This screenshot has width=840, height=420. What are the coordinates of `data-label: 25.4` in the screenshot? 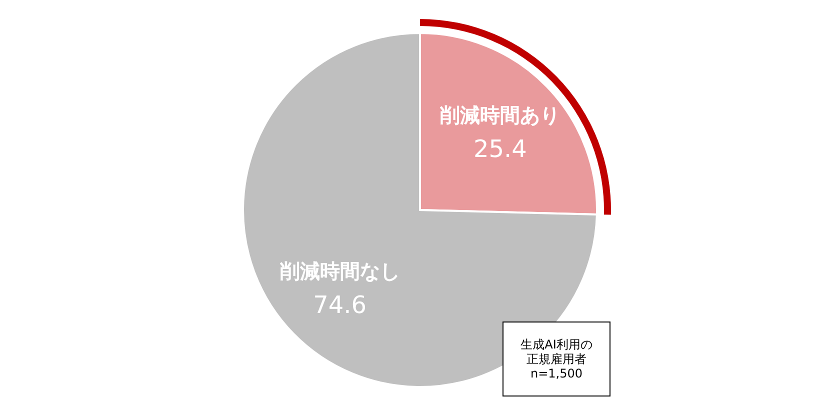 It's located at (500, 148).